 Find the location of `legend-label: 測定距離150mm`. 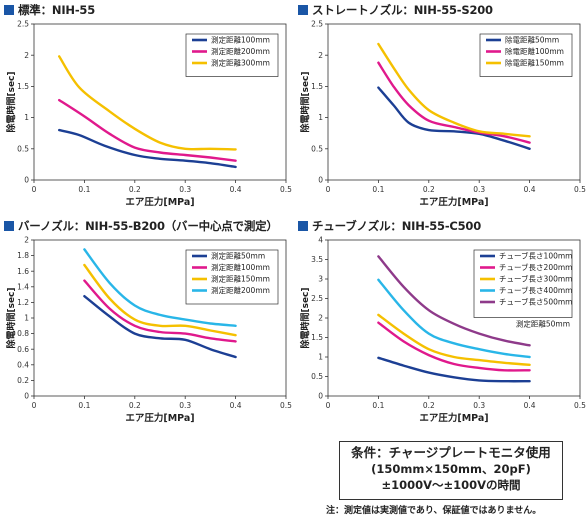

legend-label: 測定距離150mm is located at coordinates (240, 279).